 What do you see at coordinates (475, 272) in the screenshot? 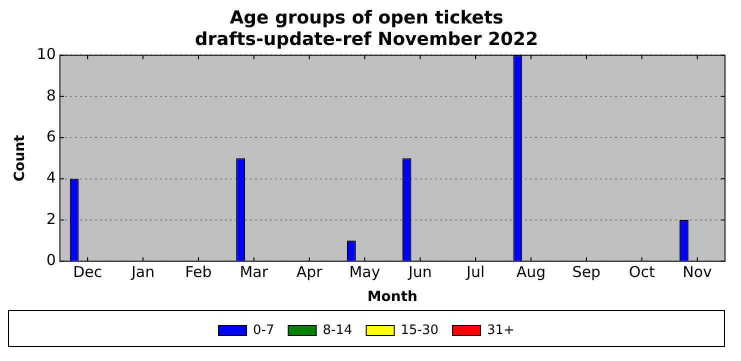
I see `x-tick-label: Jul` at bounding box center [475, 272].